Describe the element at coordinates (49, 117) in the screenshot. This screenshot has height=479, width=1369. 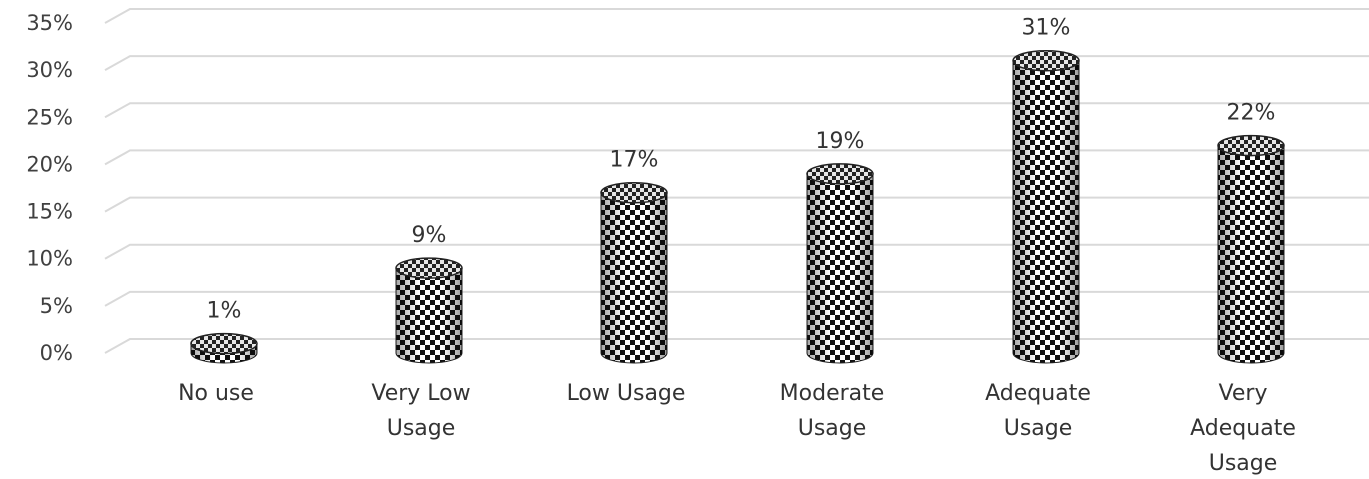
I see `y-tick-label: 25%` at that location.